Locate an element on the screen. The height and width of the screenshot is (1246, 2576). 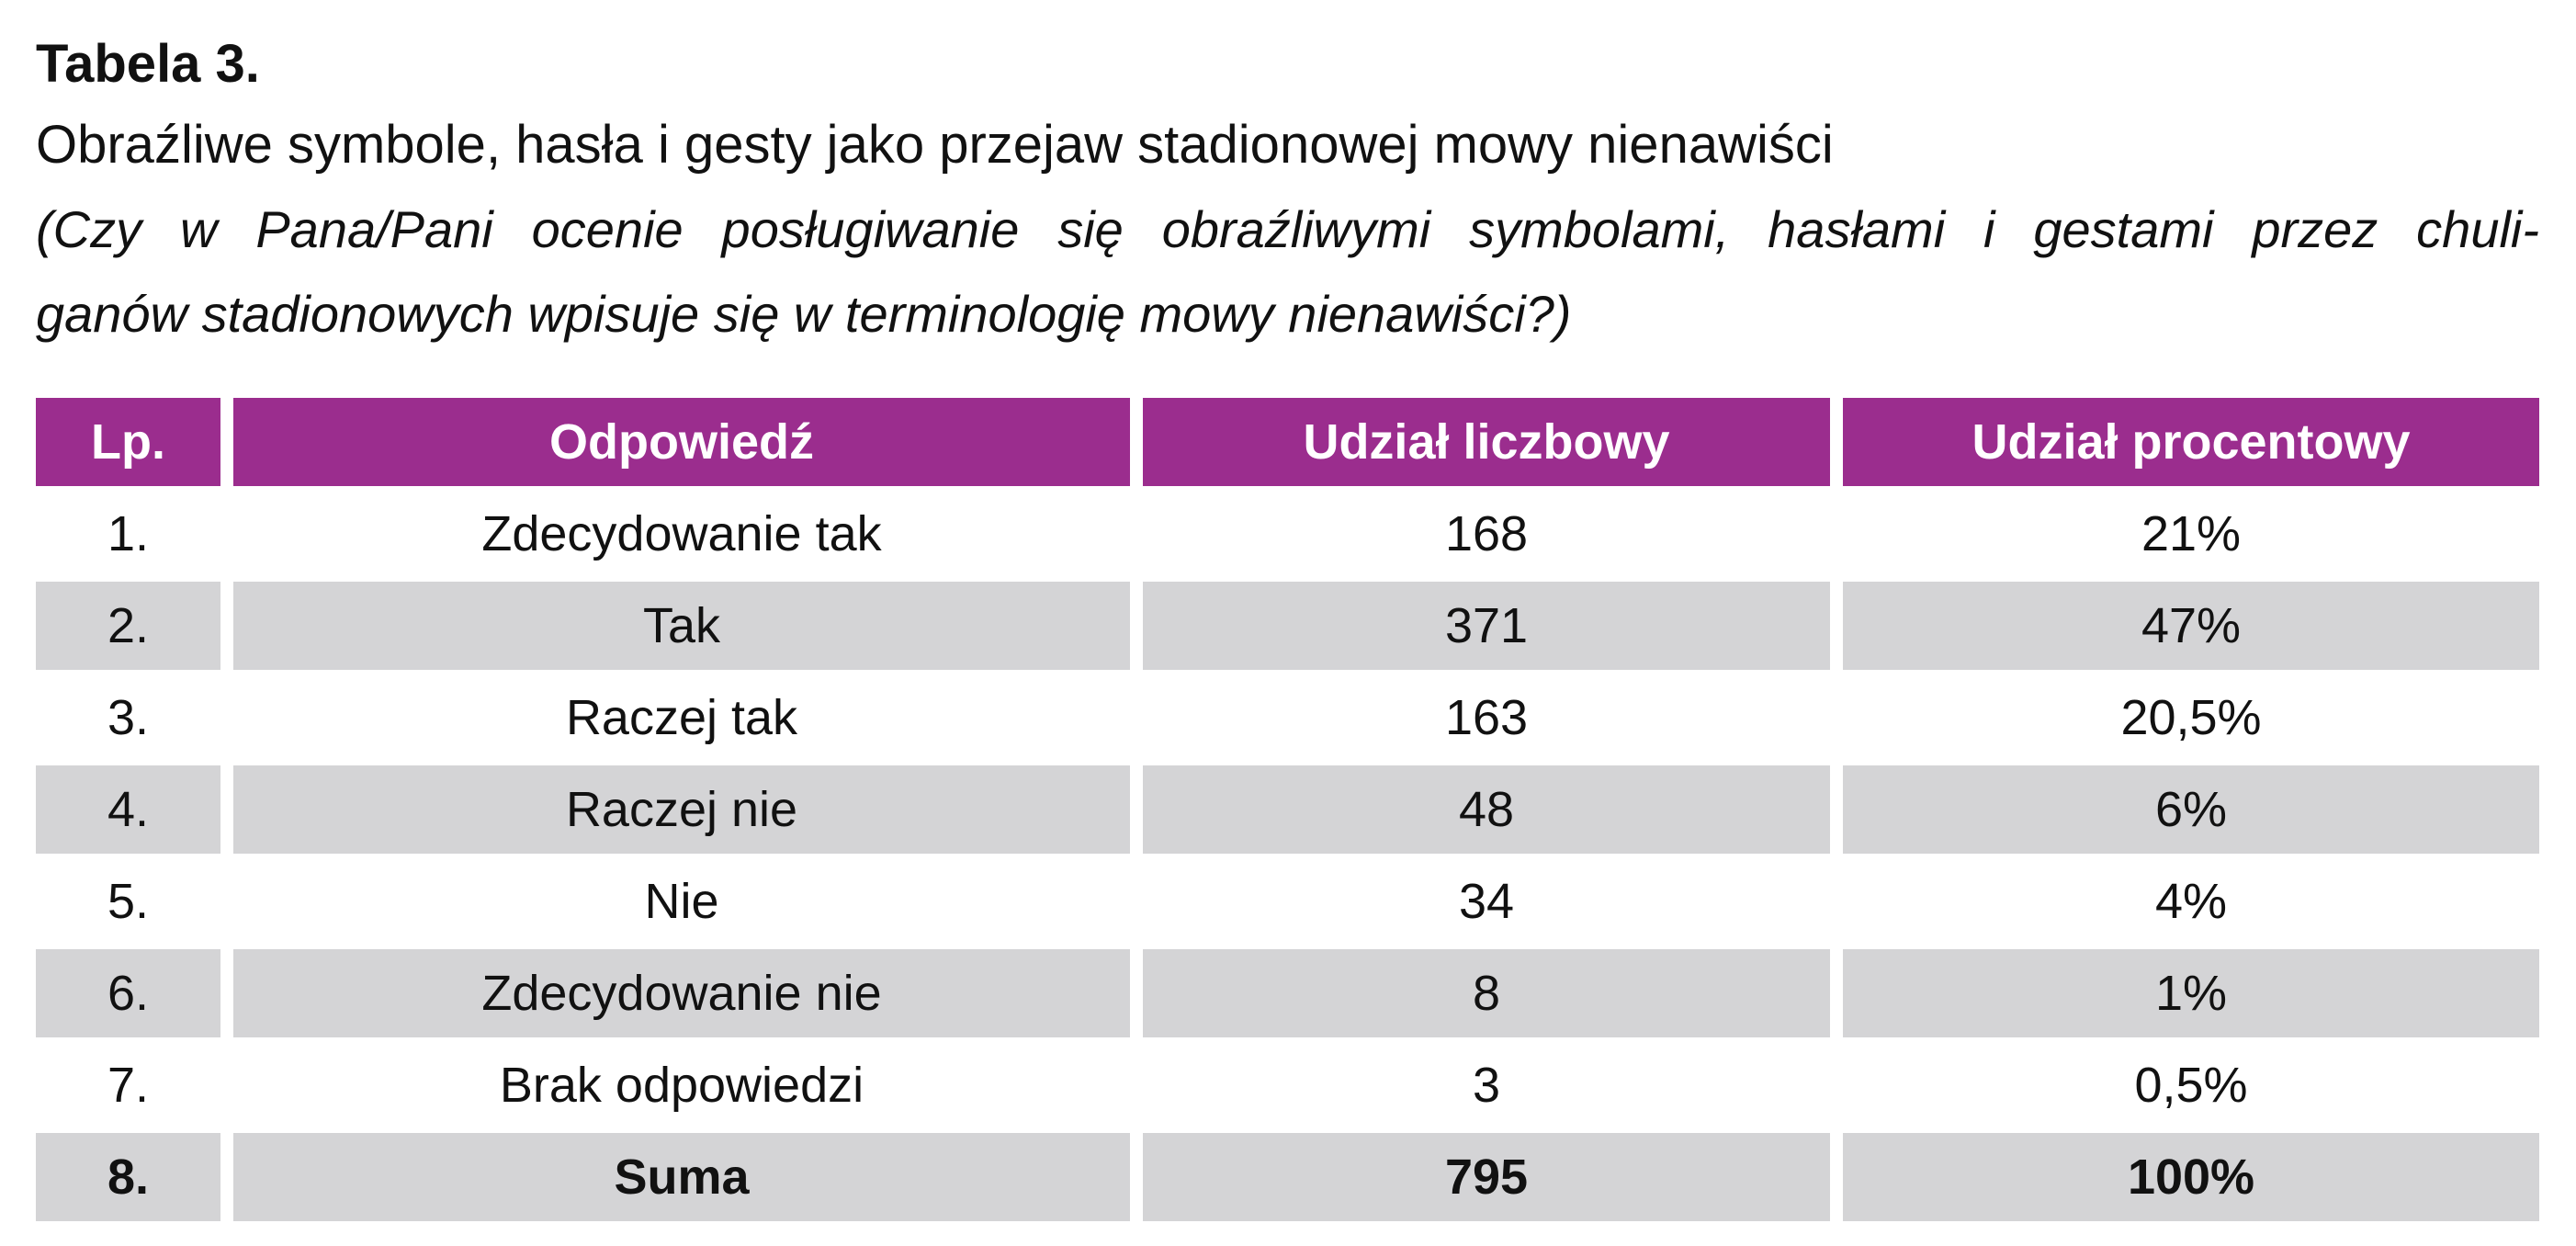
header-cell: Odpowiedź is located at coordinates (681, 442).